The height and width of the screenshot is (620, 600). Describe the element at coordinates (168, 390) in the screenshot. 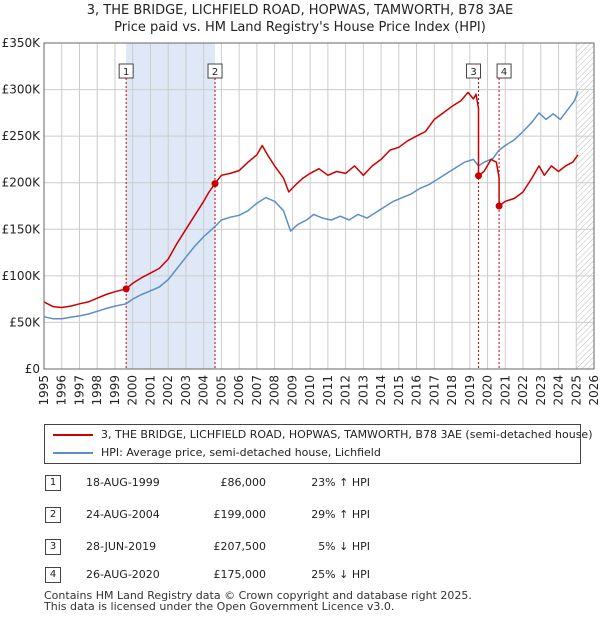

I see `x-tick-label: 2002` at that location.